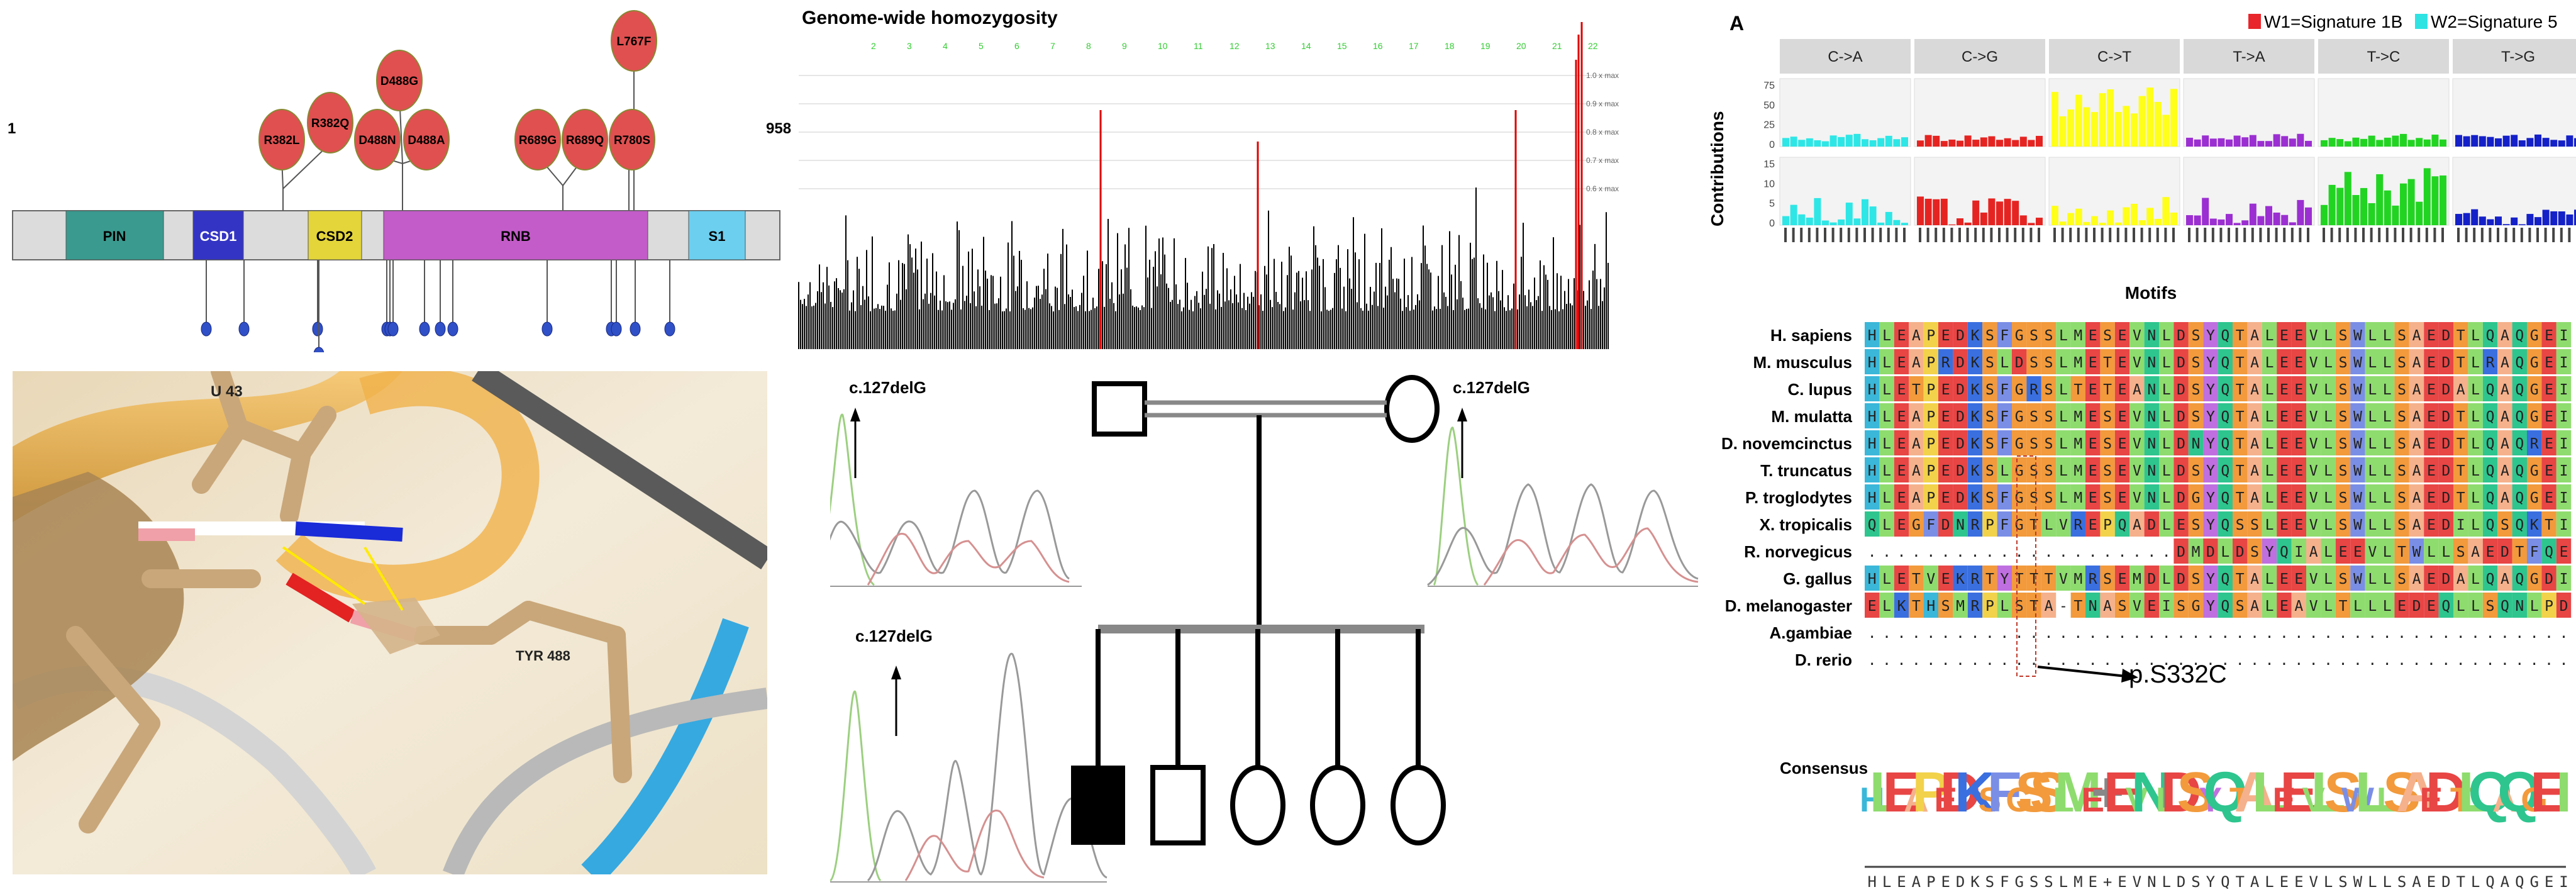 Image resolution: width=2576 pixels, height=892 pixels. I want to click on logo-letter: V, so click(2313, 800).